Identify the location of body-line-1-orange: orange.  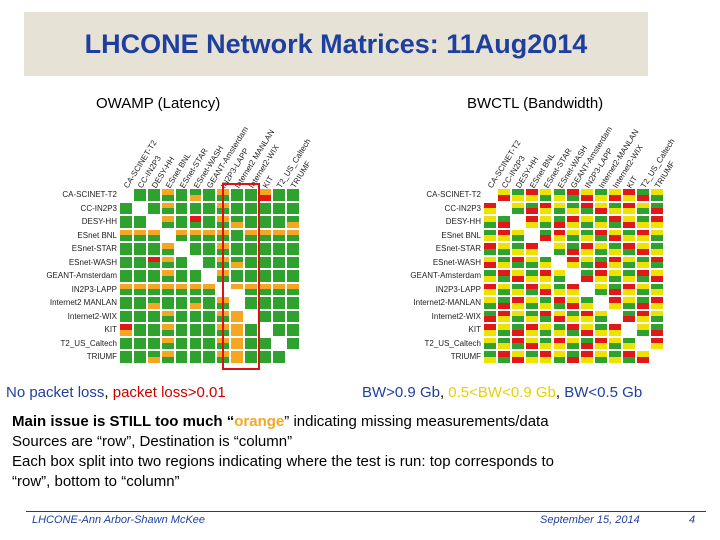
(259, 421).